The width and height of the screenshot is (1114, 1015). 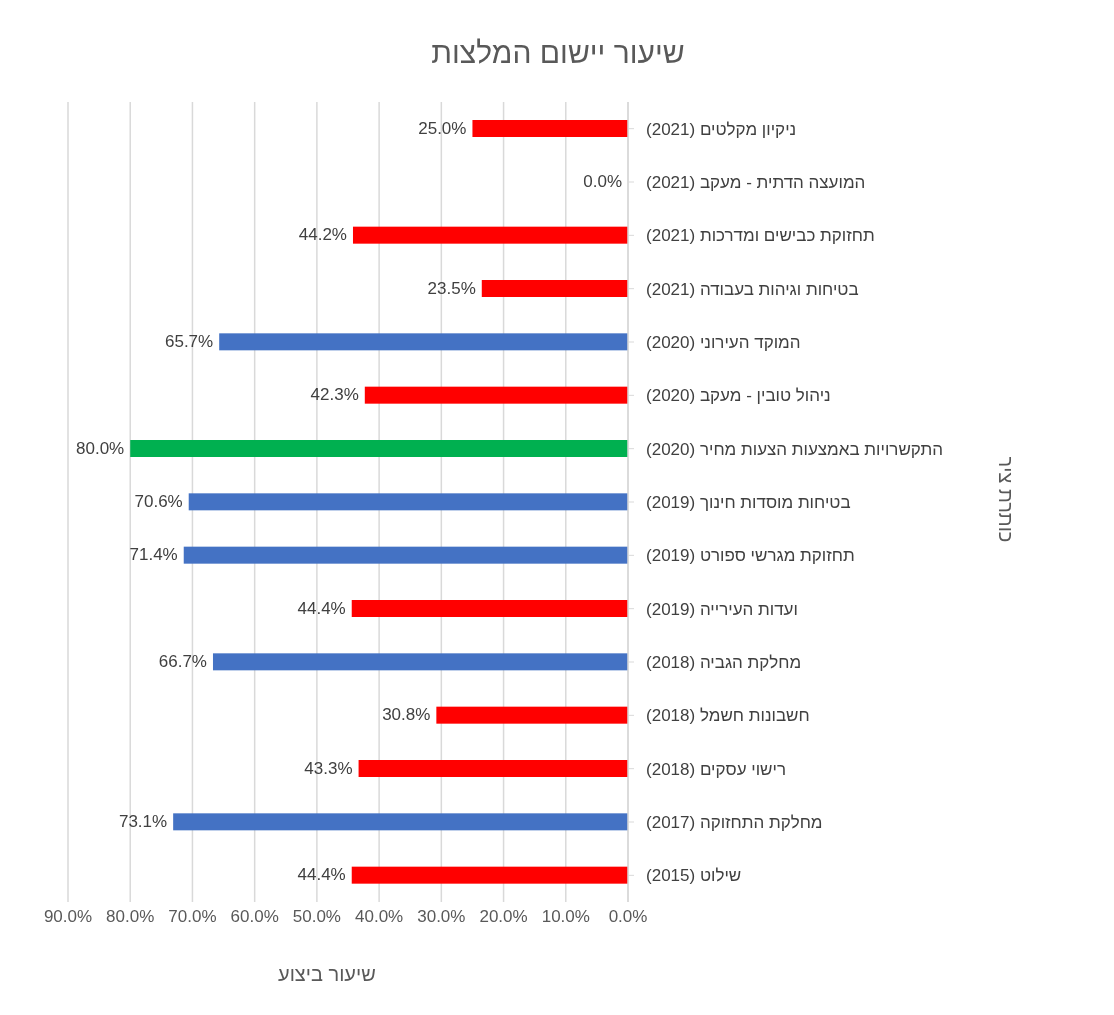 I want to click on y-tick-label: ניהול טובין - מעקב (2020), so click(x=738, y=396).